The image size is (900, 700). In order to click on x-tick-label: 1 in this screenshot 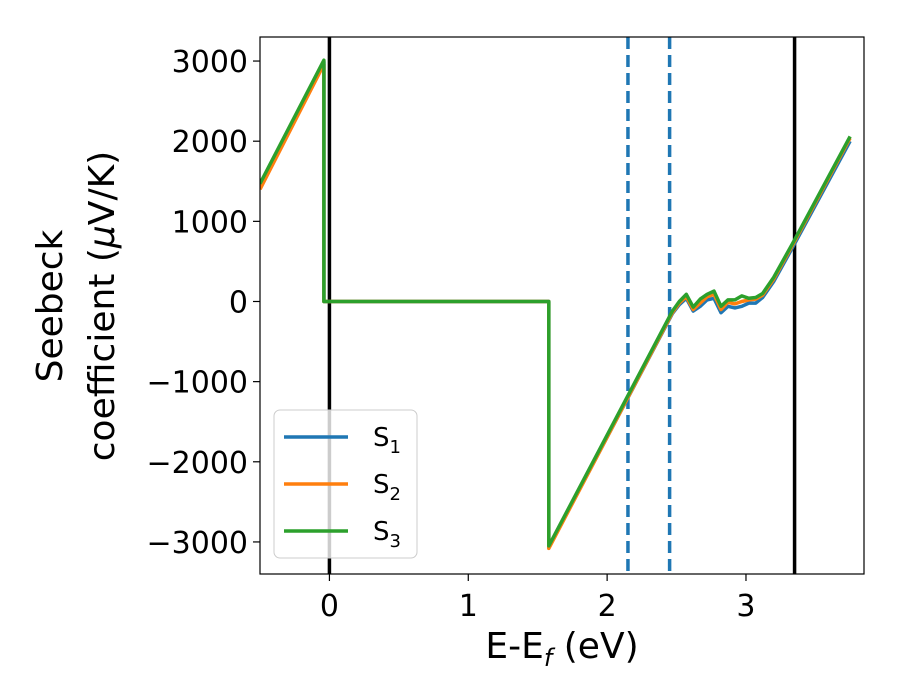, I will do `click(468, 606)`.